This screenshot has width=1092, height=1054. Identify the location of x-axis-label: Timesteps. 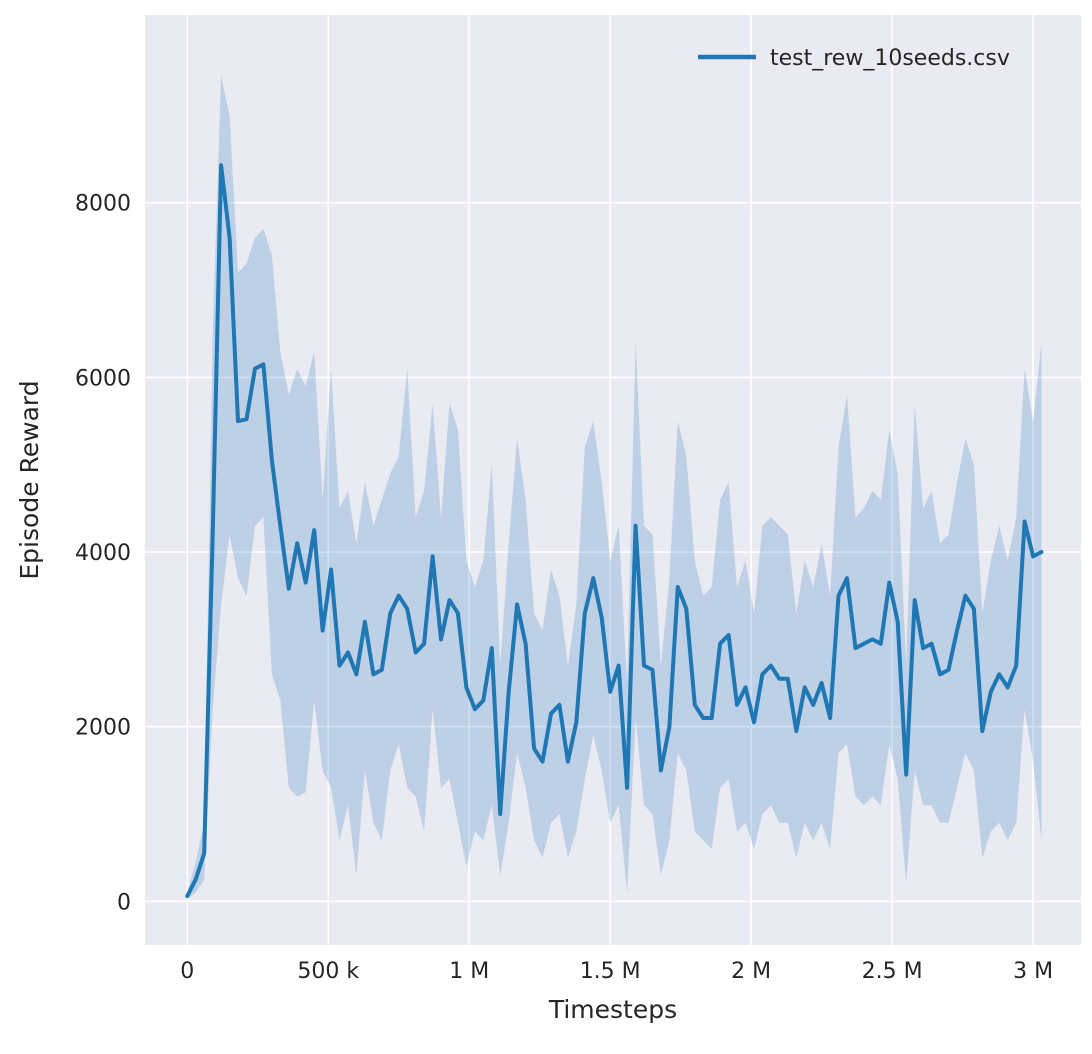
(612, 1009).